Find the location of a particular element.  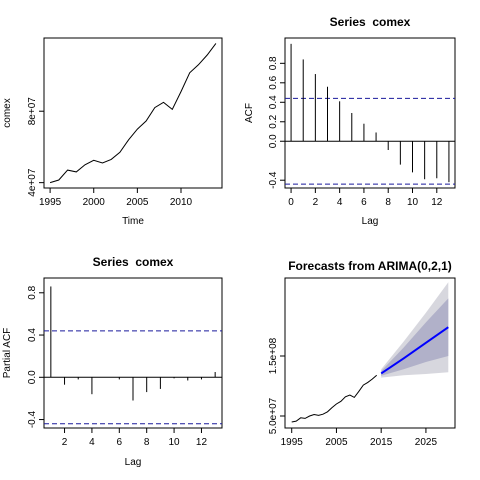

series-line is located at coordinates (133, 113).